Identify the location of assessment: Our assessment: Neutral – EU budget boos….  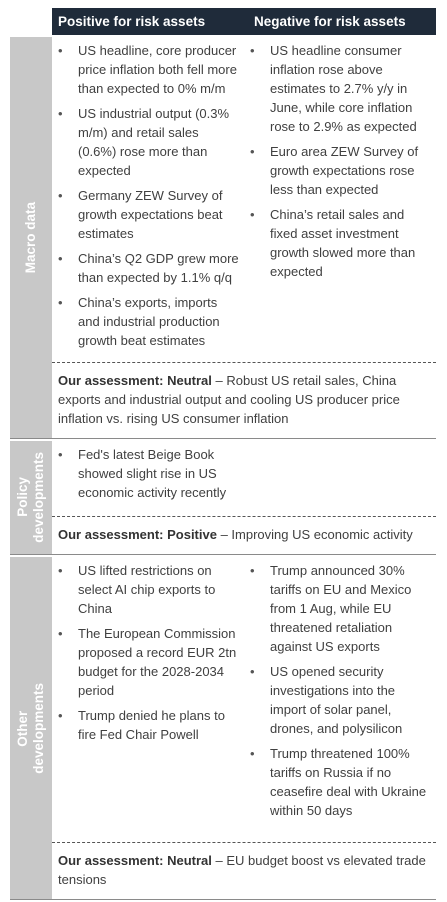
(244, 871).